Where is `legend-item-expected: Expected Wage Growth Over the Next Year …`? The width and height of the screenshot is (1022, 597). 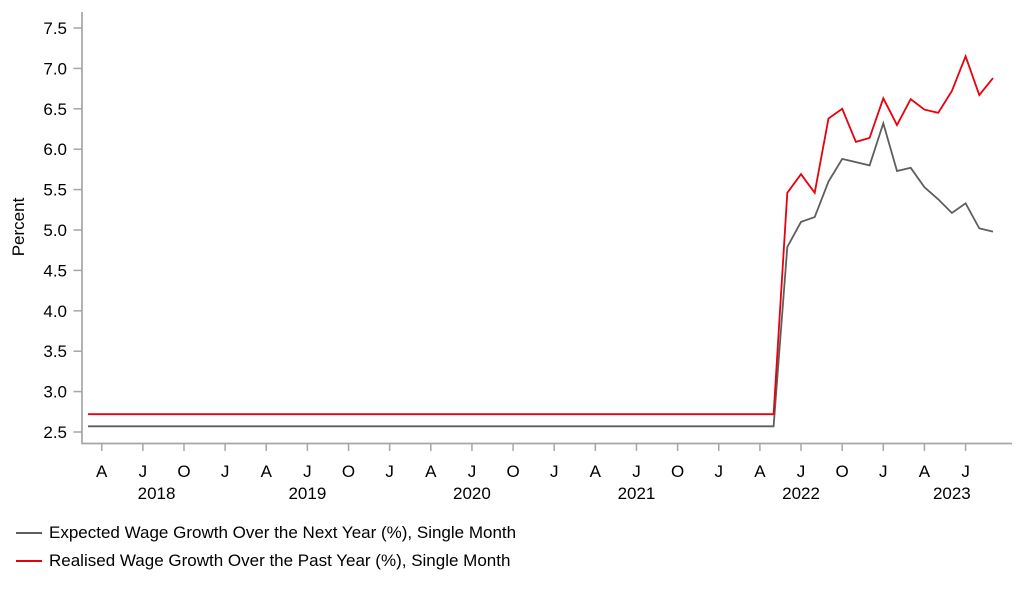
legend-item-expected: Expected Wage Growth Over the Next Year … is located at coordinates (266, 533).